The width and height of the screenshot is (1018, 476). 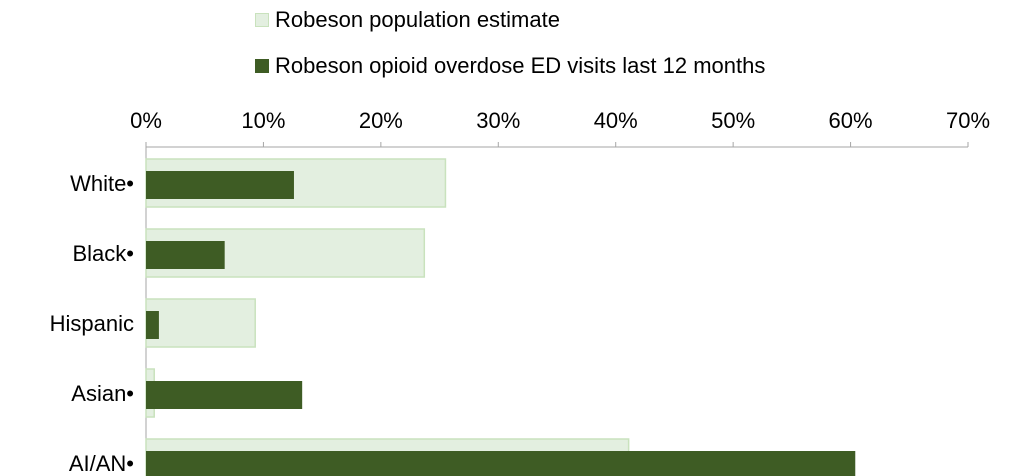 I want to click on x-tick-label: 60%, so click(x=851, y=120).